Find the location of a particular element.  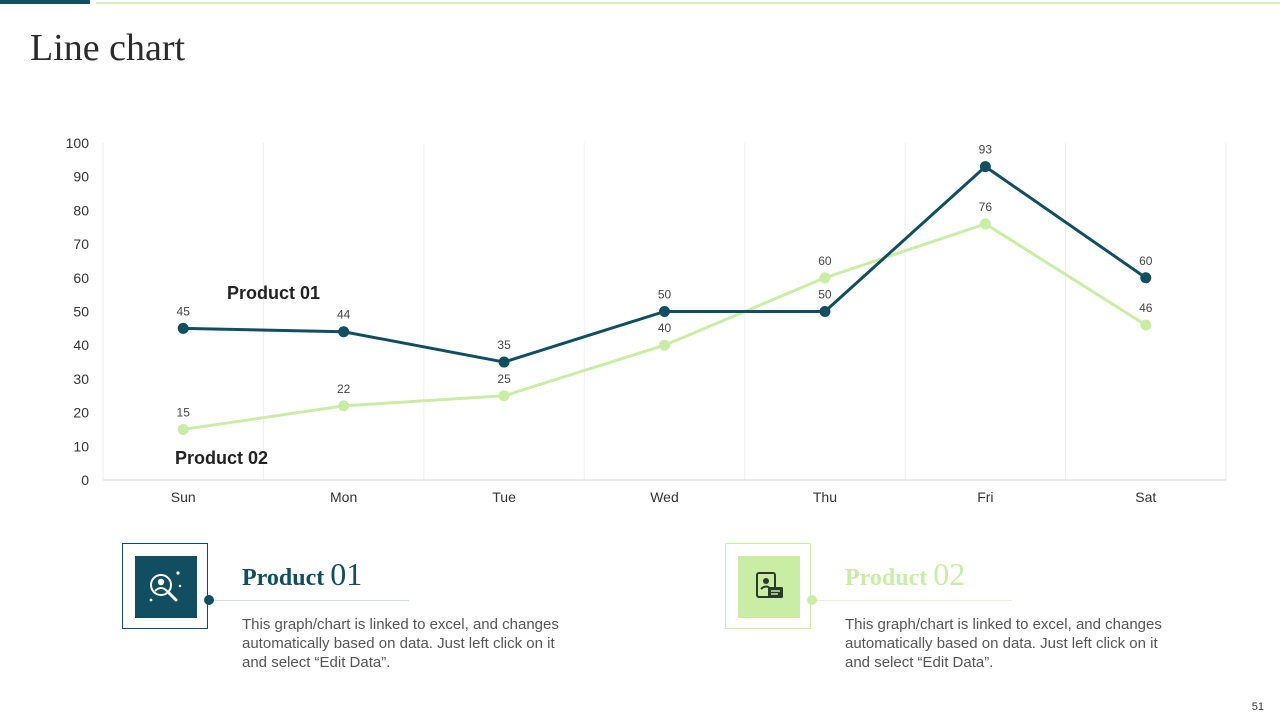

y-tick-label: 70 is located at coordinates (81, 244).